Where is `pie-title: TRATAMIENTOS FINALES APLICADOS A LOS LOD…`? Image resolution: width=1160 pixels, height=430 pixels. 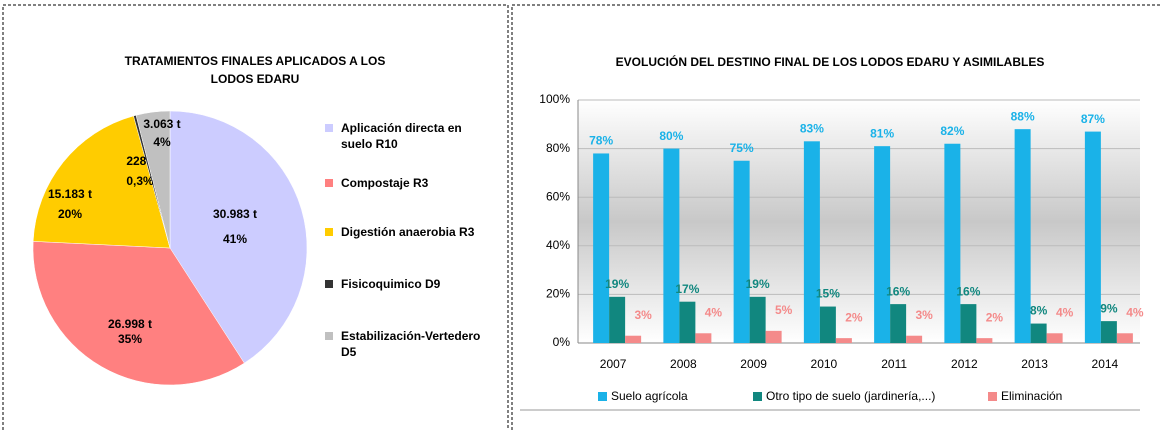 pie-title: TRATAMIENTOS FINALES APLICADOS A LOS LOD… is located at coordinates (255, 70).